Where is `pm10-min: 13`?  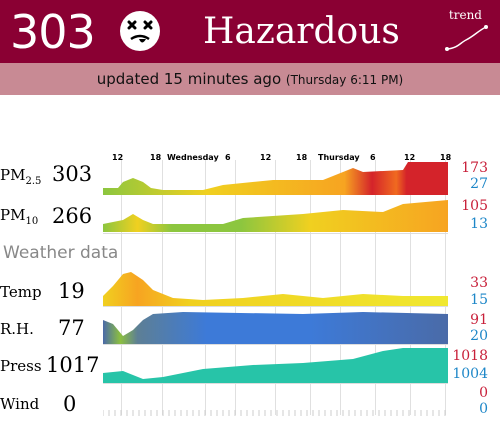 pm10-min: 13 is located at coordinates (479, 224).